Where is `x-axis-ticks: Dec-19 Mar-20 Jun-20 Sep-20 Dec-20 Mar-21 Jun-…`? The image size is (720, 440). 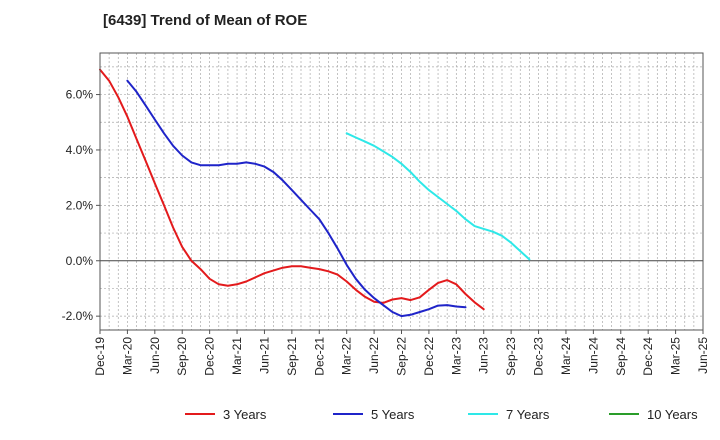
x-axis-ticks: Dec-19 Mar-20 Jun-20 Sep-20 Dec-20 Mar-21 Jun-… is located at coordinates (401, 353).